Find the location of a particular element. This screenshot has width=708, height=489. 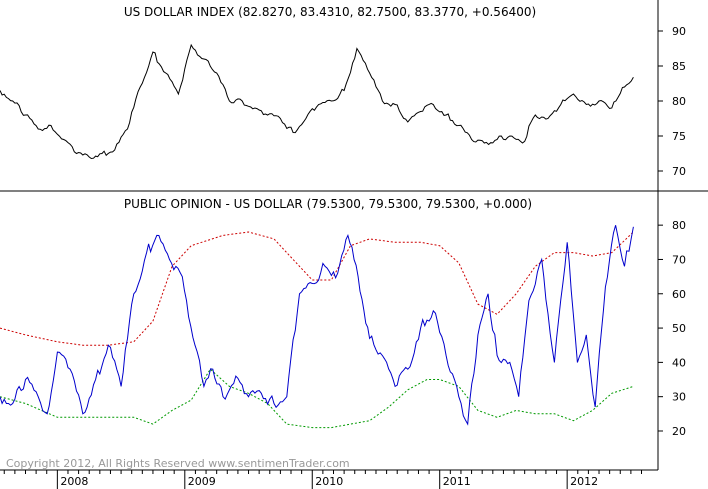

bottom-y-axis-ticks: 20 30 40 50 60 70 80 is located at coordinates (672, 328).